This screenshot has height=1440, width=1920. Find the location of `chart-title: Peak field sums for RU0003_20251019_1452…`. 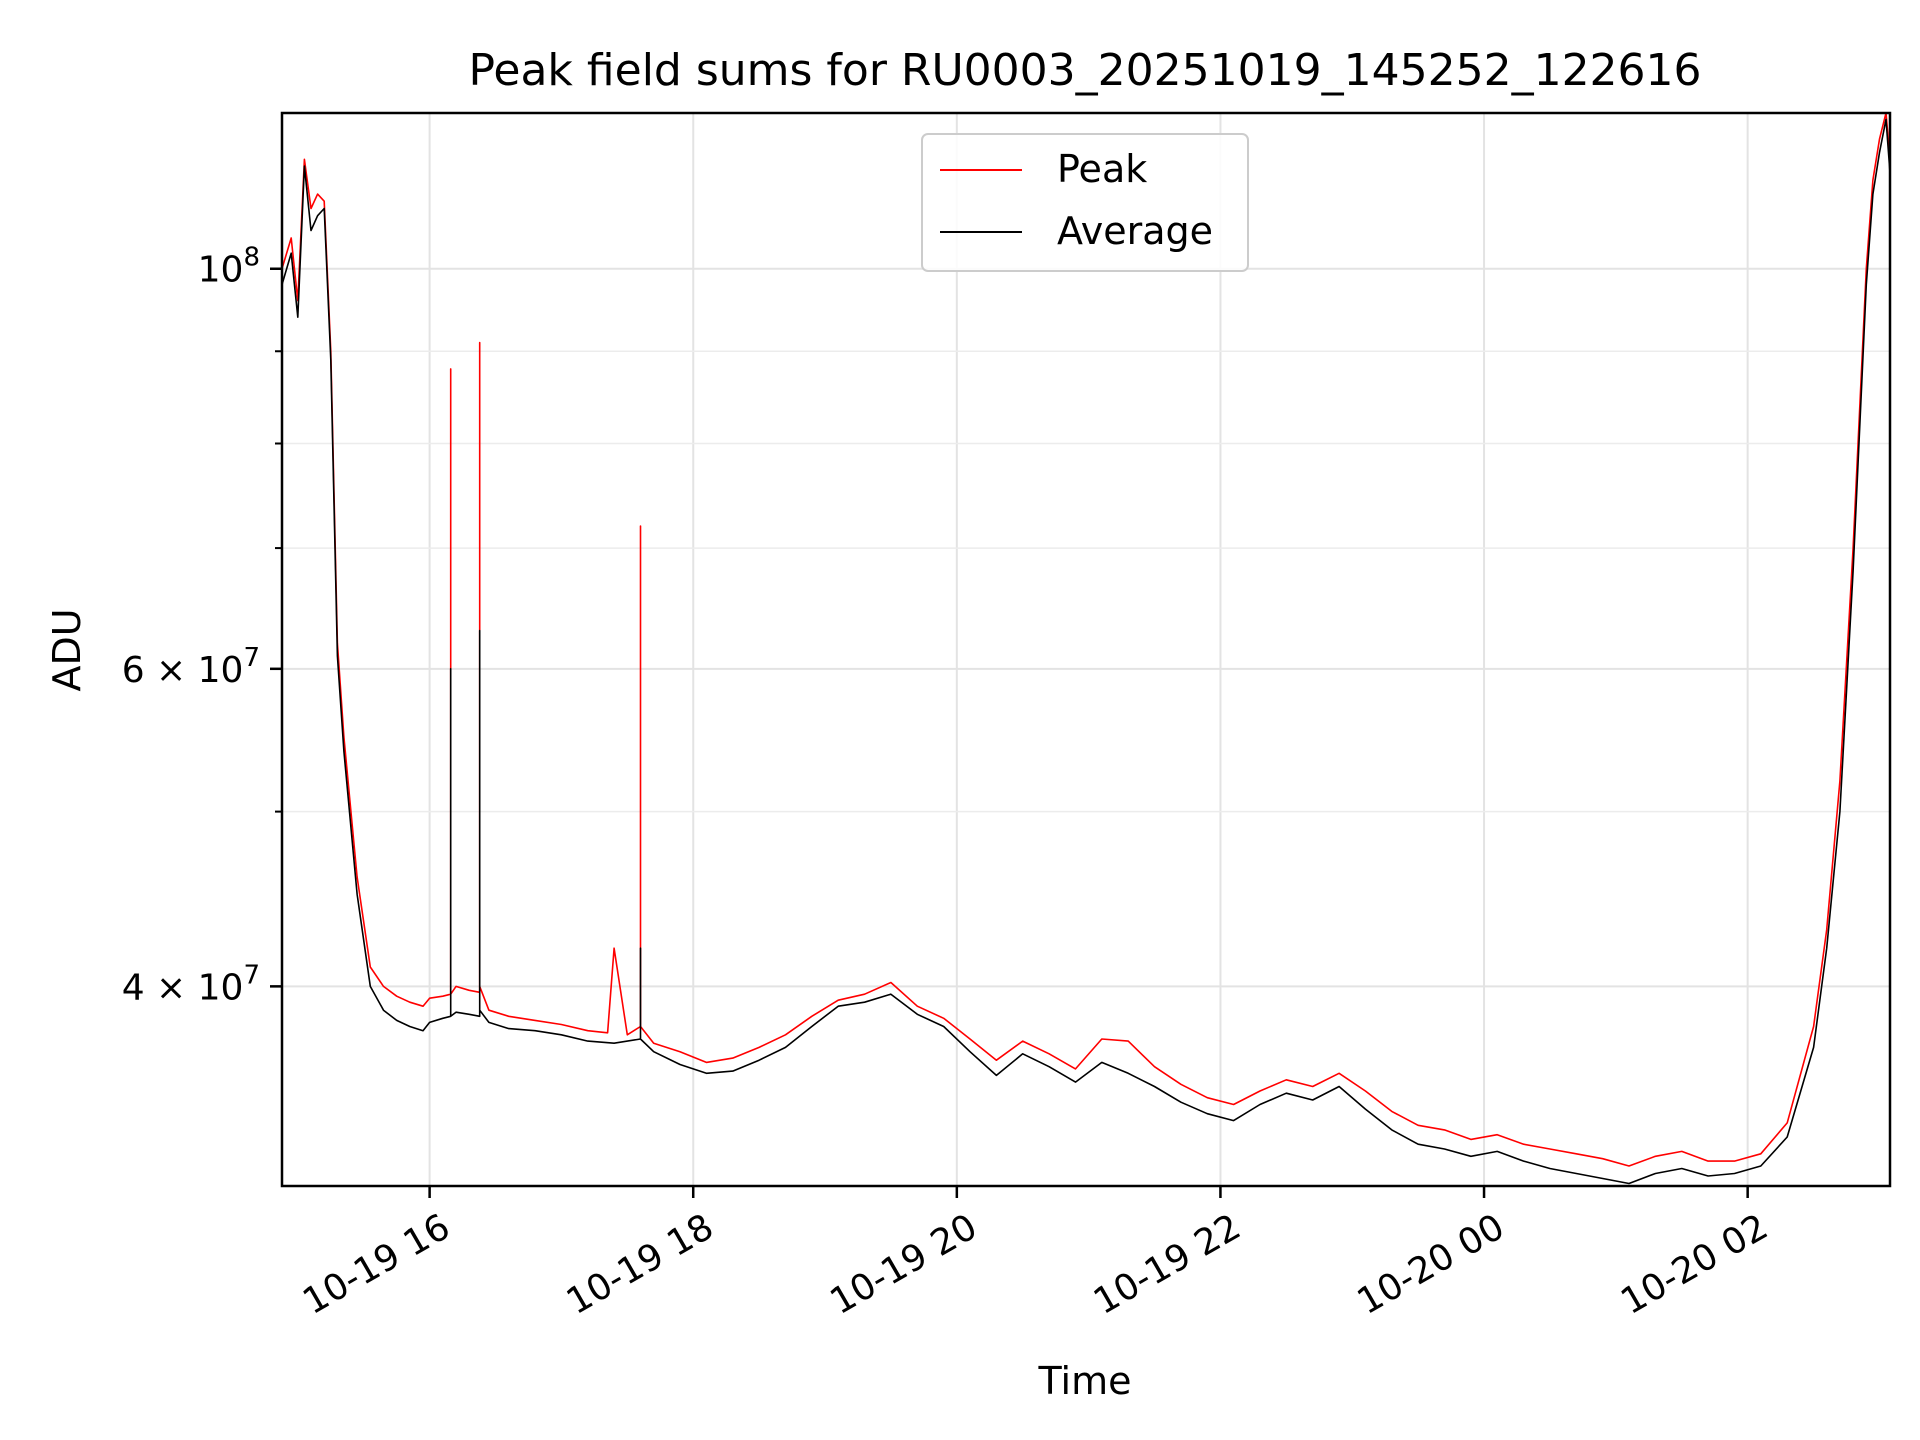

chart-title: Peak field sums for RU0003_20251019_1452… is located at coordinates (1084, 70).